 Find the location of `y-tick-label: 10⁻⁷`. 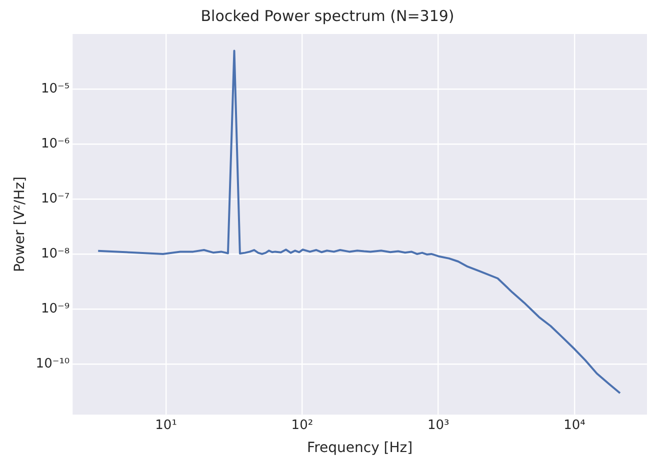

y-tick-label: 10⁻⁷ is located at coordinates (55, 198).